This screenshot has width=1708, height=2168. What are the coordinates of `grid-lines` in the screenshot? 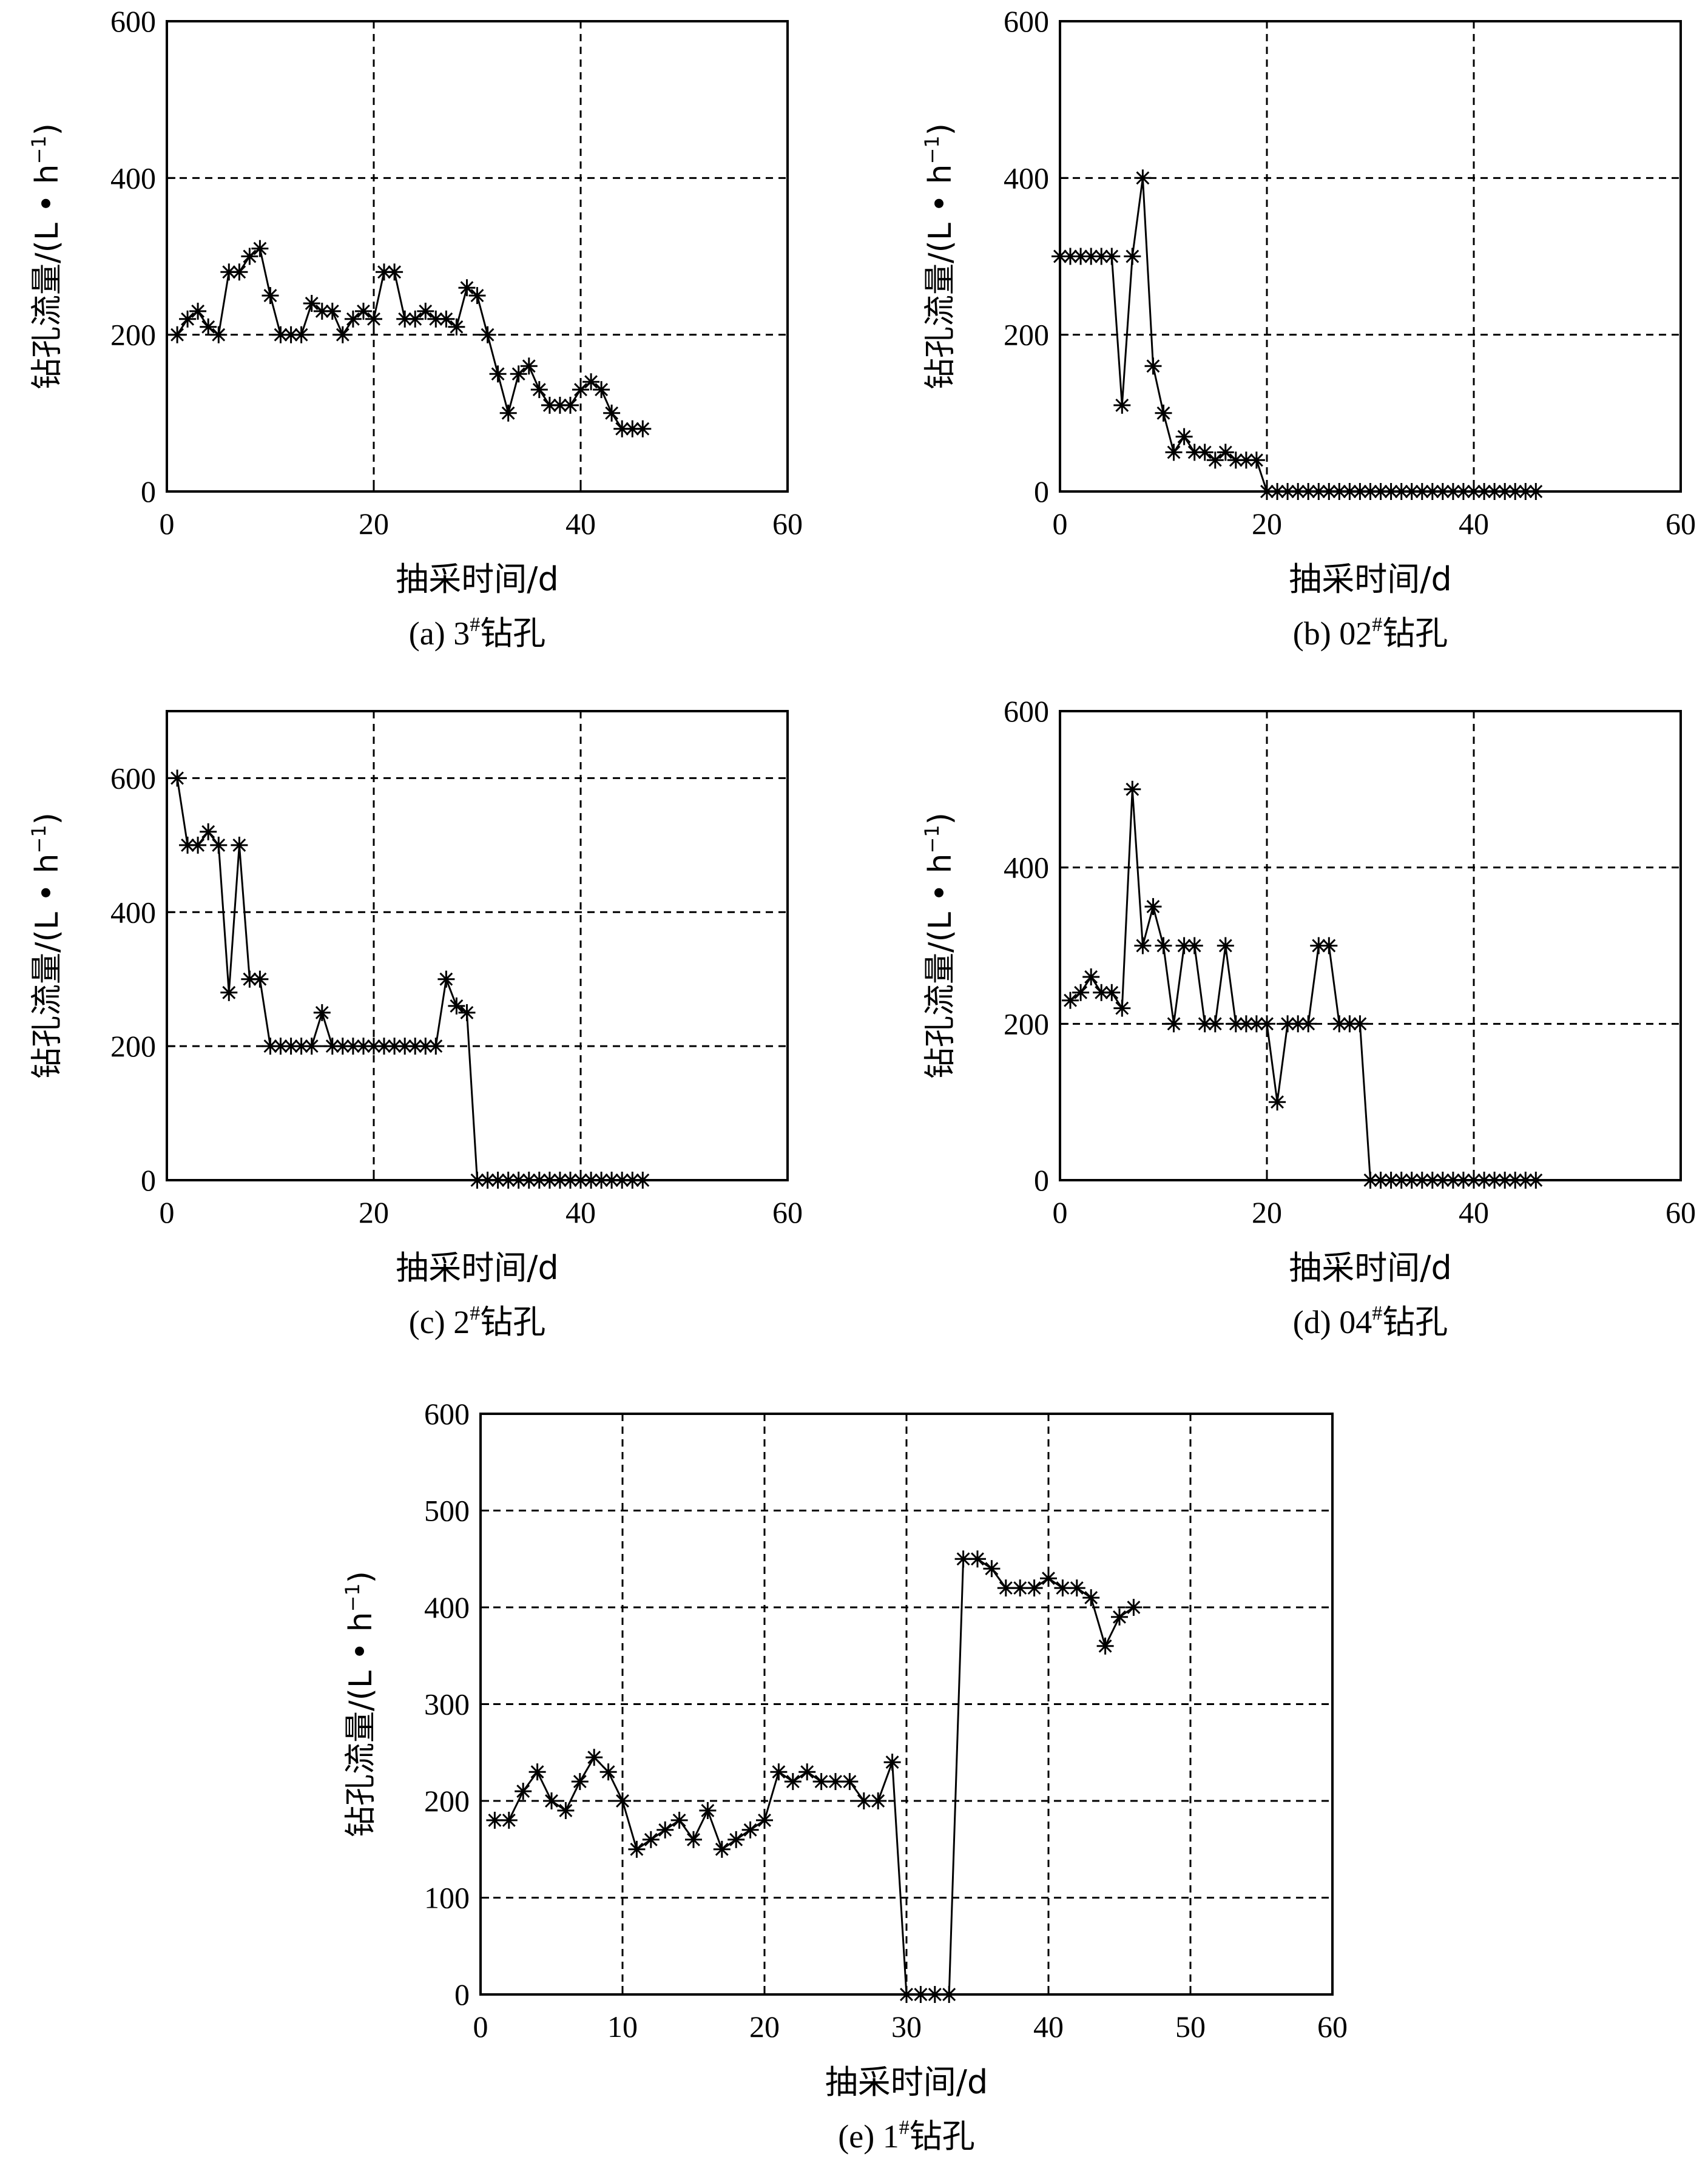 It's located at (1371, 945).